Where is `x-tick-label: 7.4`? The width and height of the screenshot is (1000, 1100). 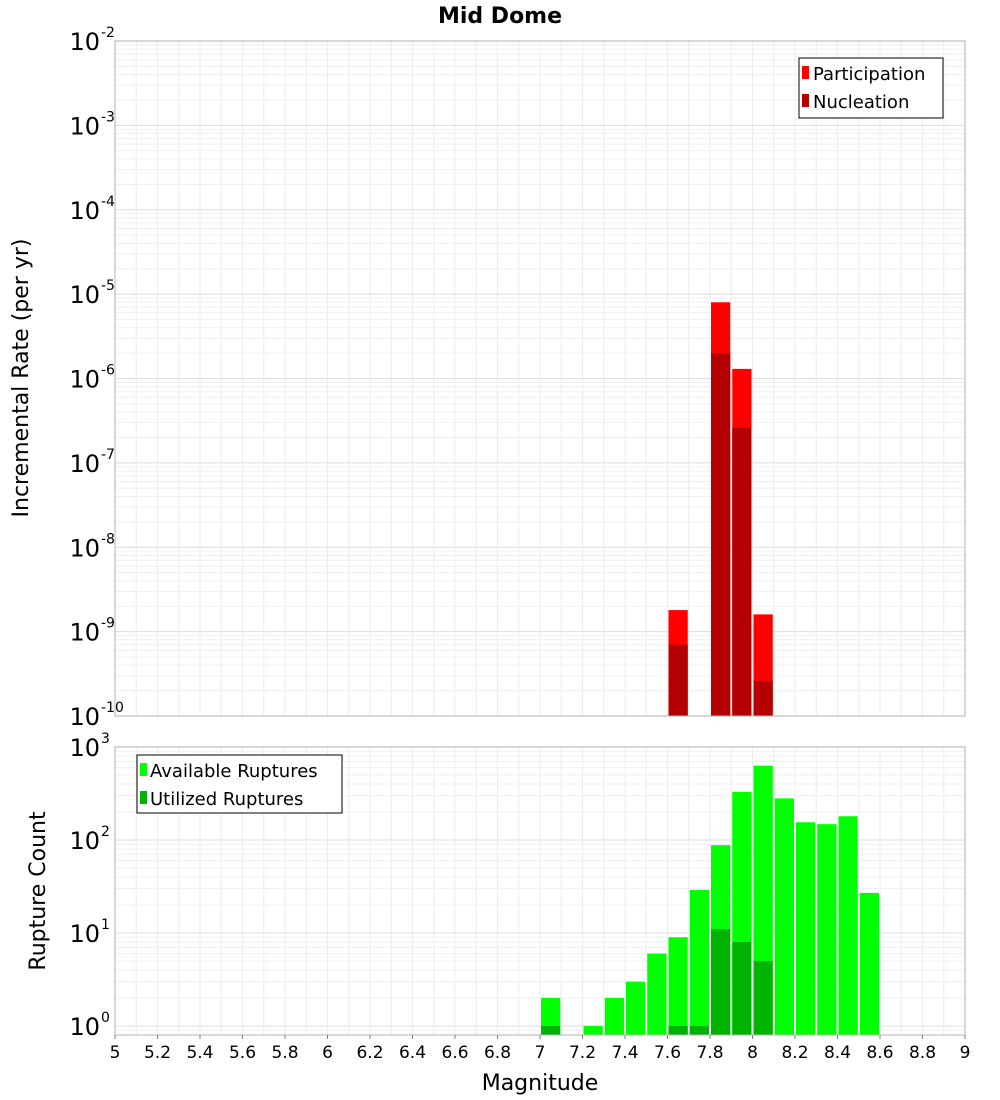 x-tick-label: 7.4 is located at coordinates (624, 1053).